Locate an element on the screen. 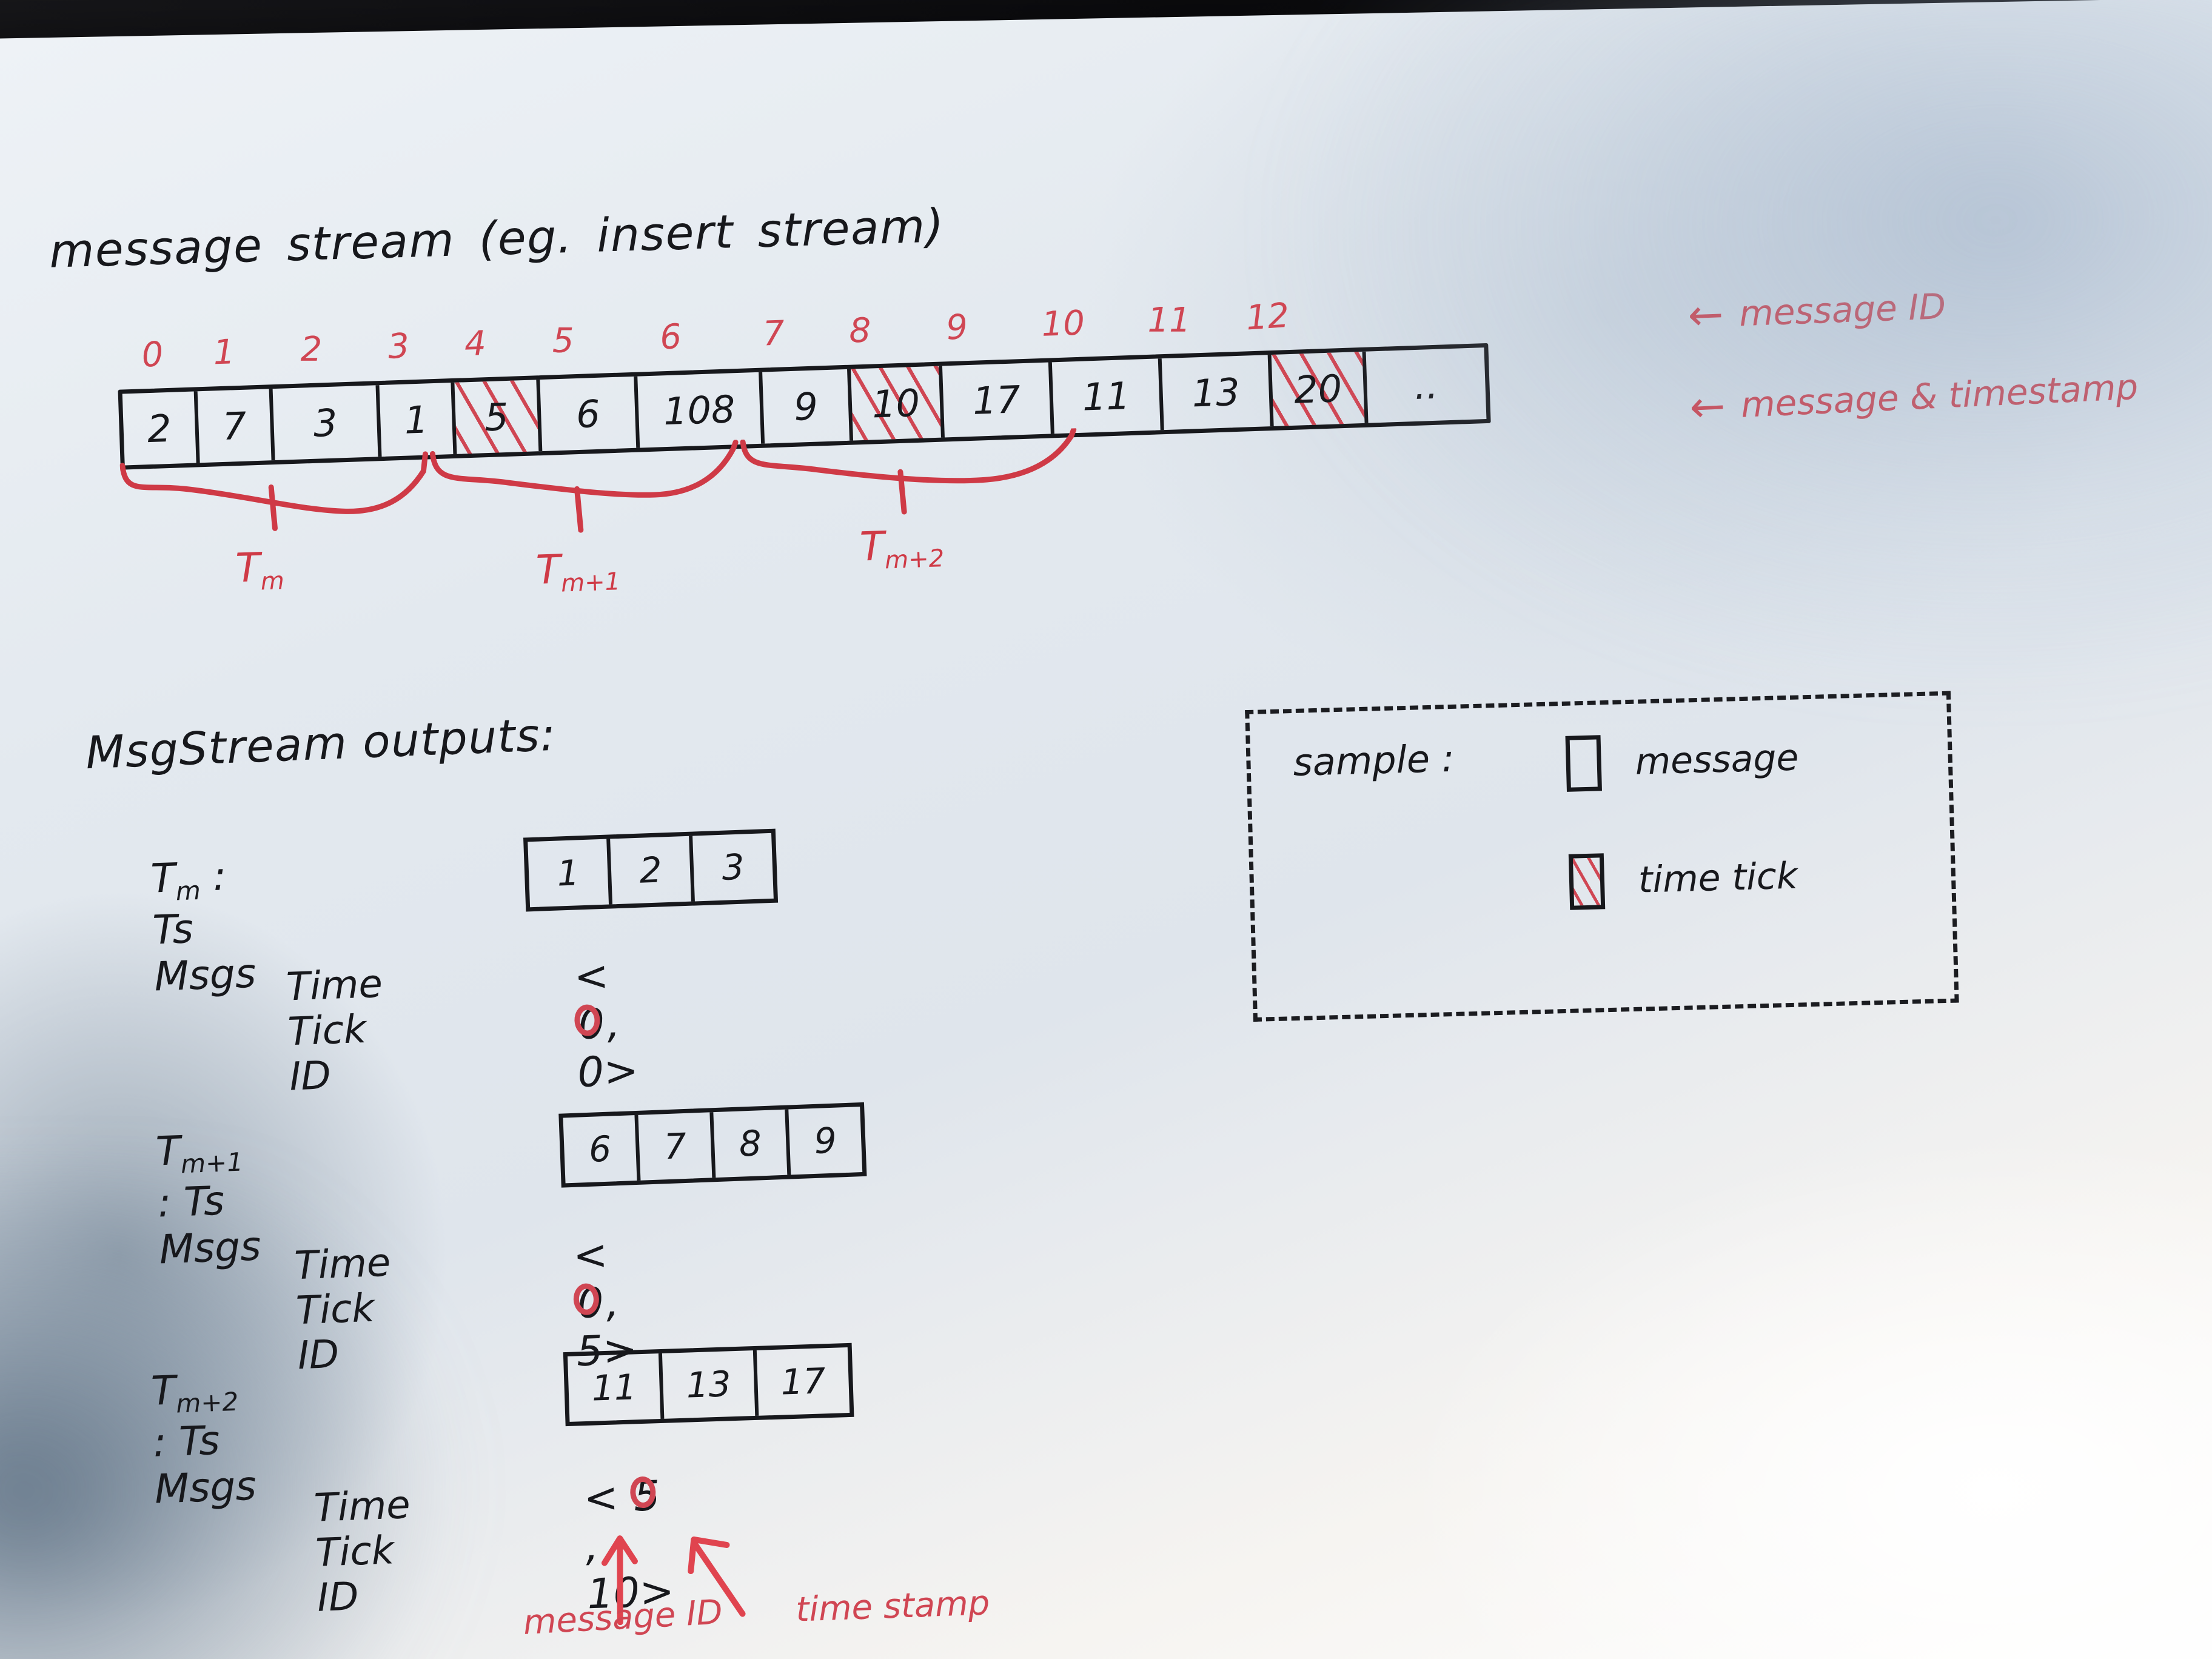  stream-index-label: 9 is located at coordinates (958, 328).